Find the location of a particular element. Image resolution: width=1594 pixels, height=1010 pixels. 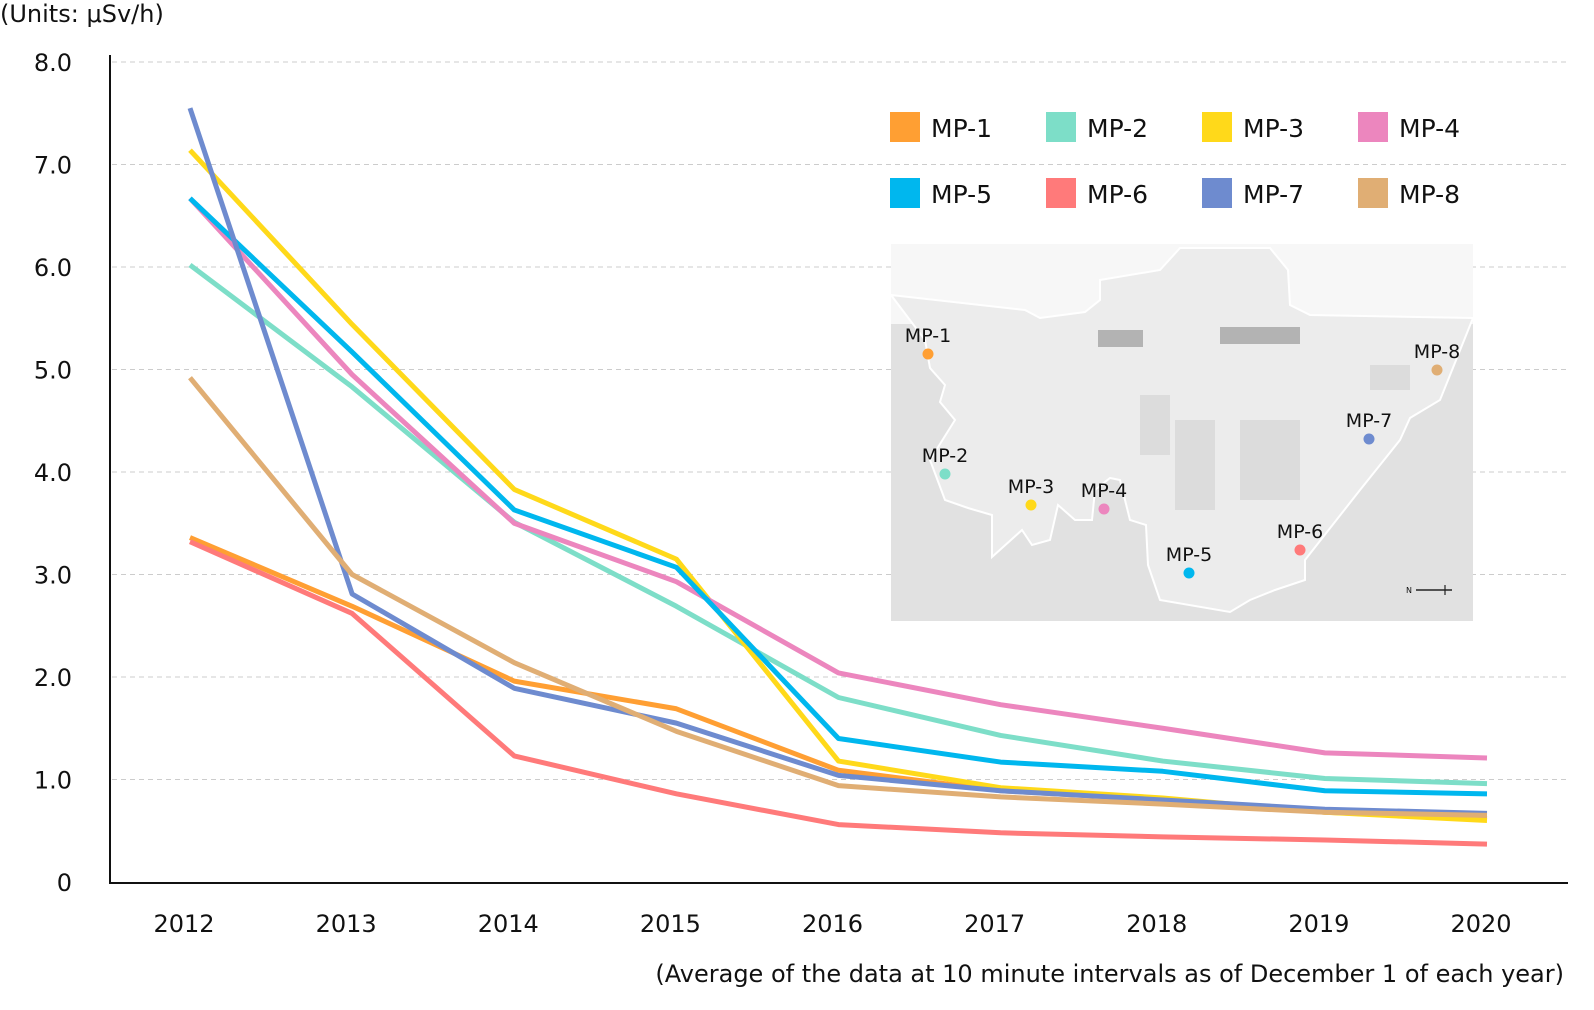

legend-label: MP-3 is located at coordinates (1273, 128).